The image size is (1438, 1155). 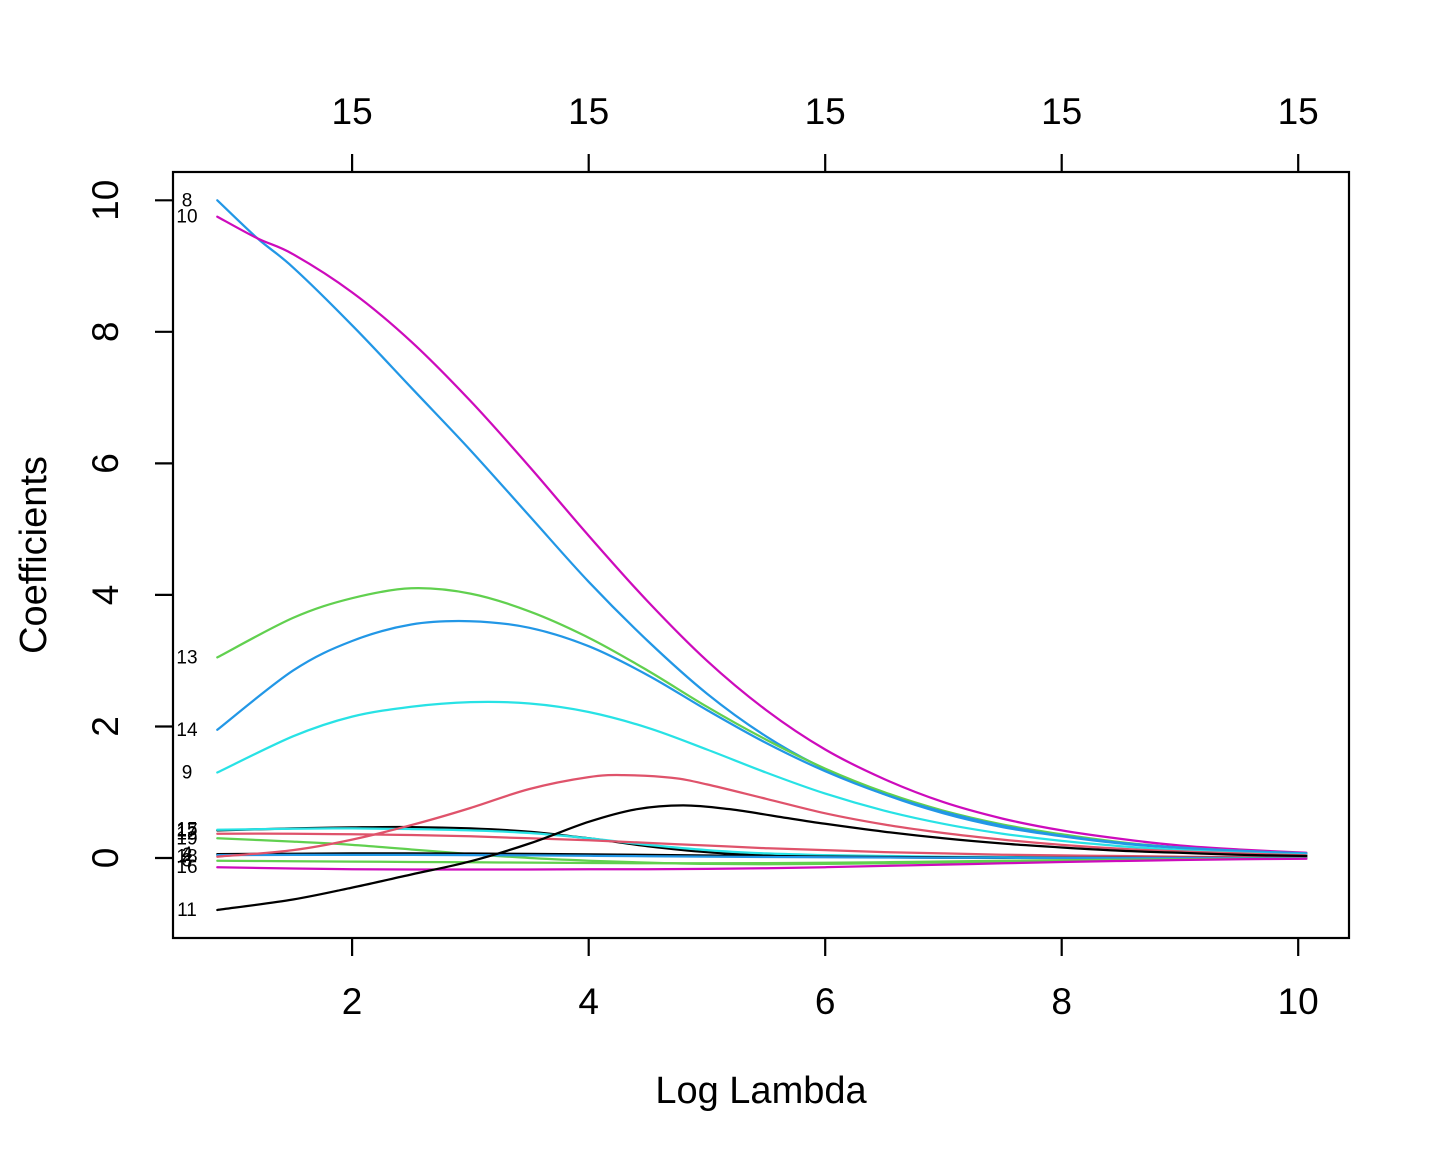 What do you see at coordinates (186, 657) in the screenshot?
I see `curve-label-13: 13` at bounding box center [186, 657].